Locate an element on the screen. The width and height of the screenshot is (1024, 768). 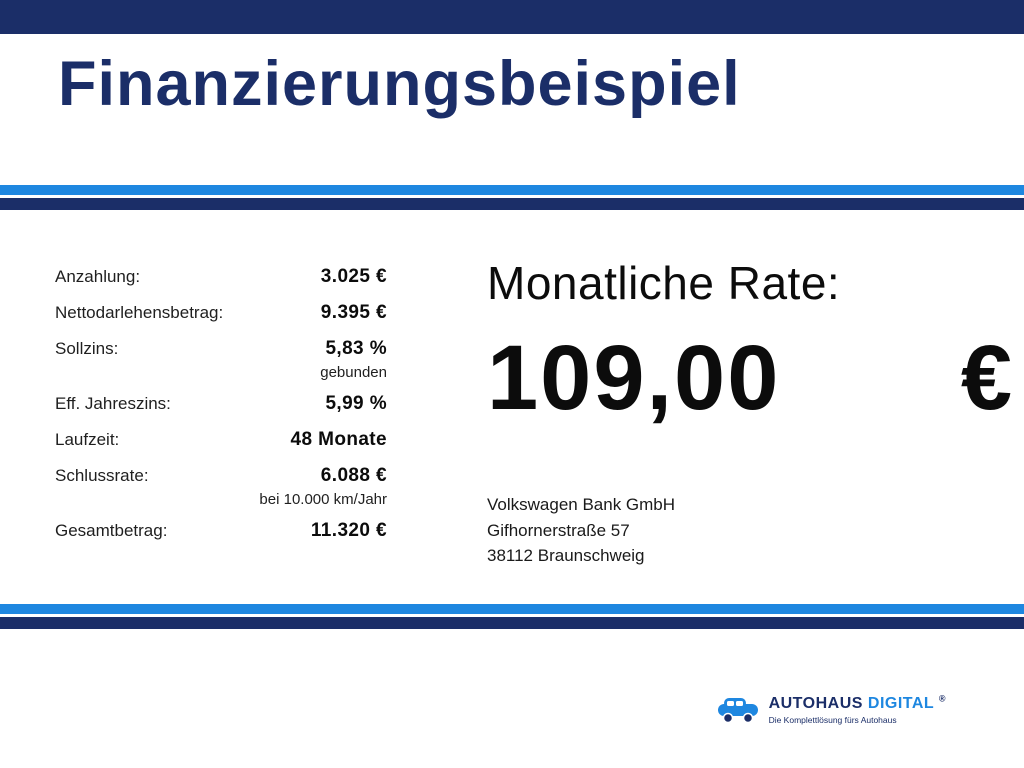
separator-bottom-blue-line is located at coordinates (512, 609).